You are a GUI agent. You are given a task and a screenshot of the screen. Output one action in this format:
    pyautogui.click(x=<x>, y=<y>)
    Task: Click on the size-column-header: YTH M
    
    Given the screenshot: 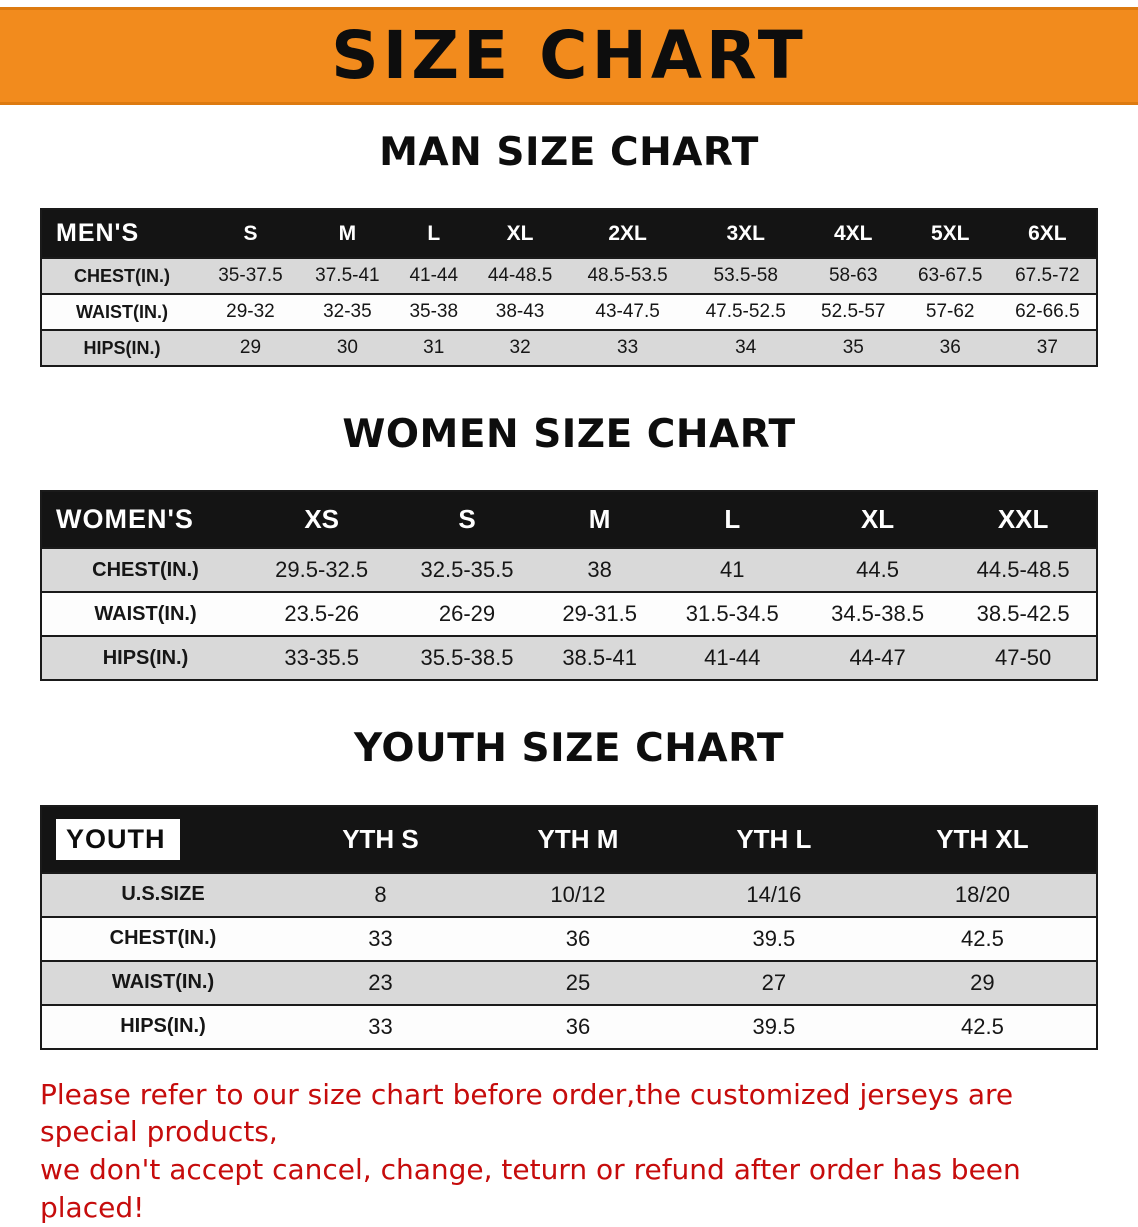 What is the action you would take?
    pyautogui.click(x=577, y=839)
    